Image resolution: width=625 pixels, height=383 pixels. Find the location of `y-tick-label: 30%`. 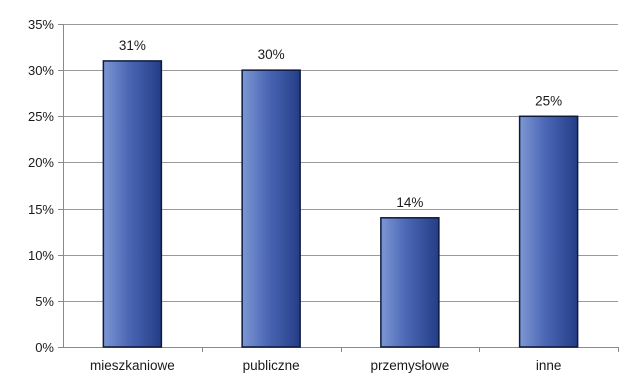

y-tick-label: 30% is located at coordinates (41, 70).